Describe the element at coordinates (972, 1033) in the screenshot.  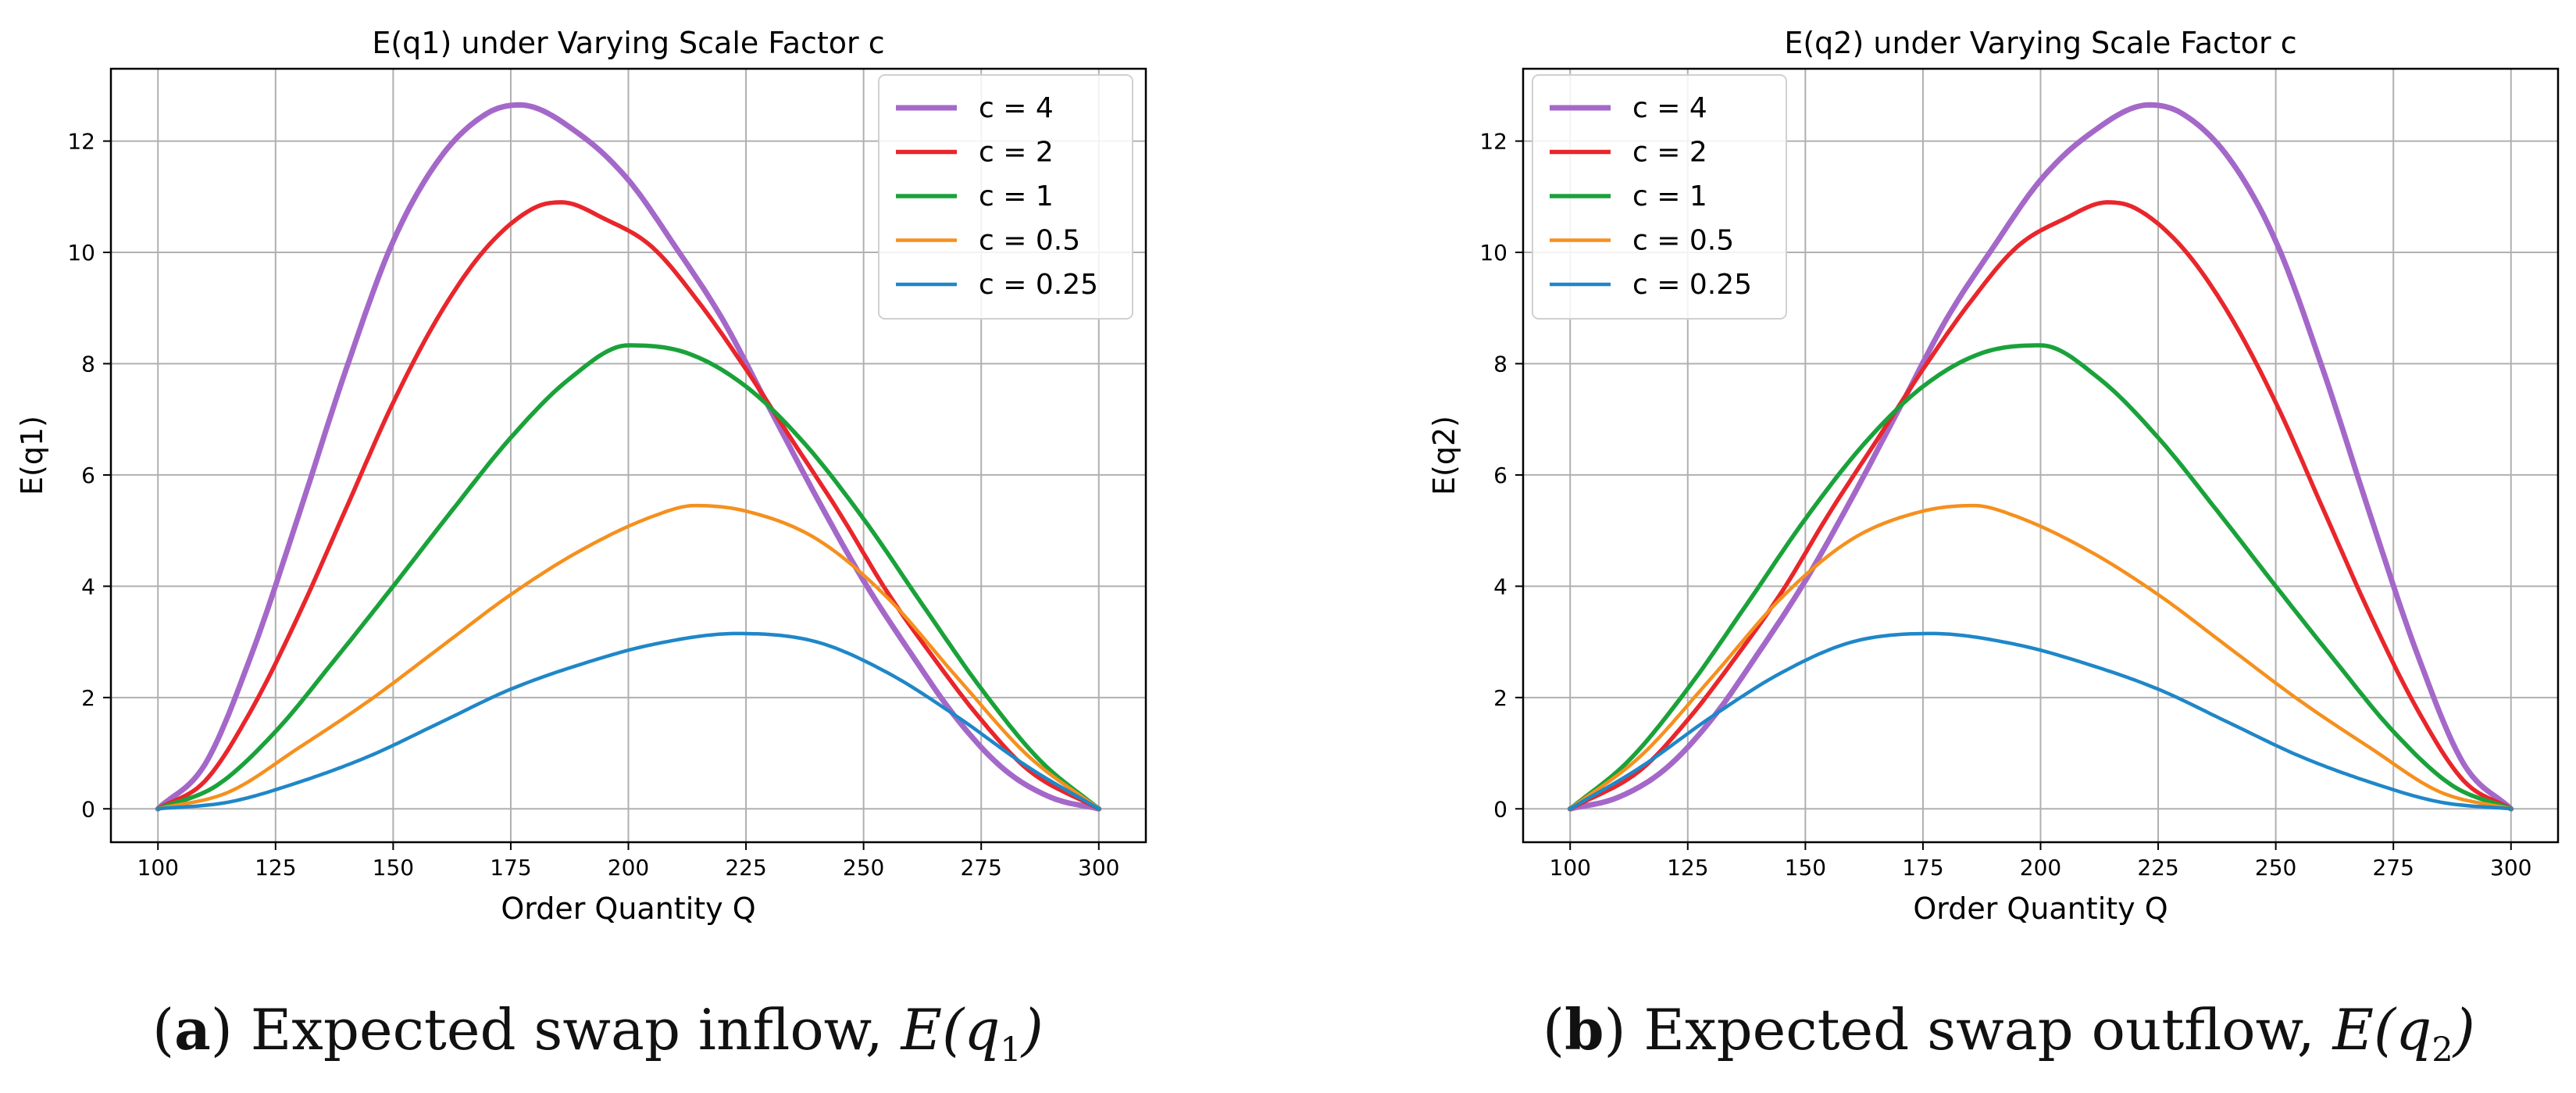
I see `caption-math: E(q1)` at that location.